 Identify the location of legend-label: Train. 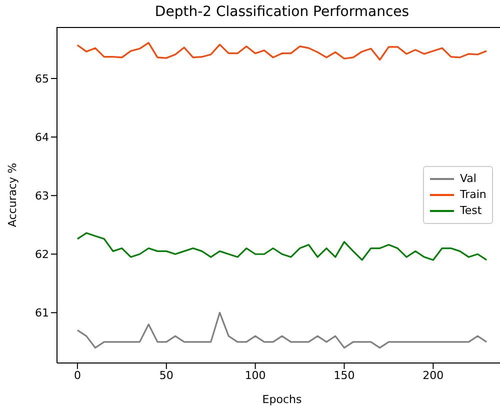
(473, 195).